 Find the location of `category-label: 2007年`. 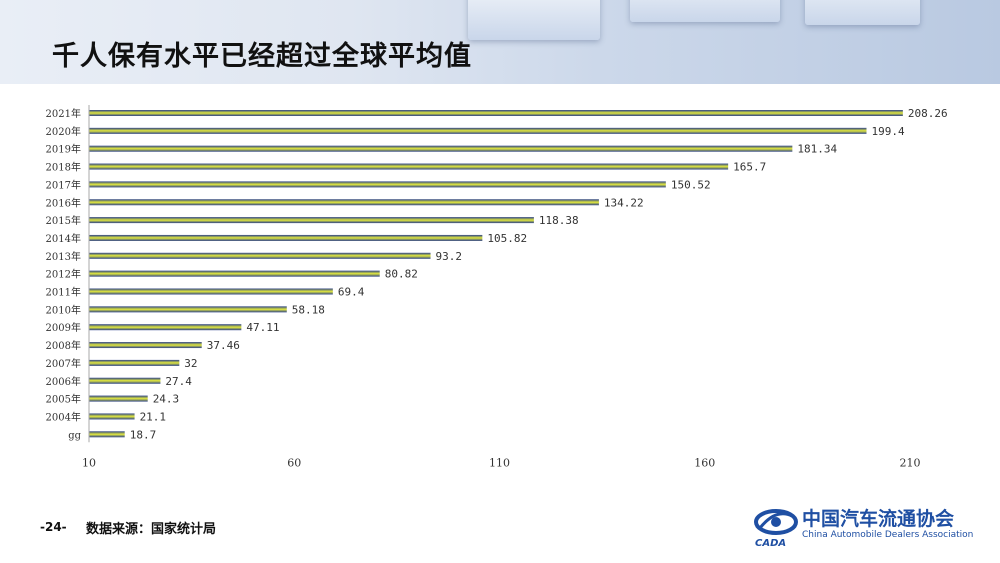

category-label: 2007年 is located at coordinates (63, 363).